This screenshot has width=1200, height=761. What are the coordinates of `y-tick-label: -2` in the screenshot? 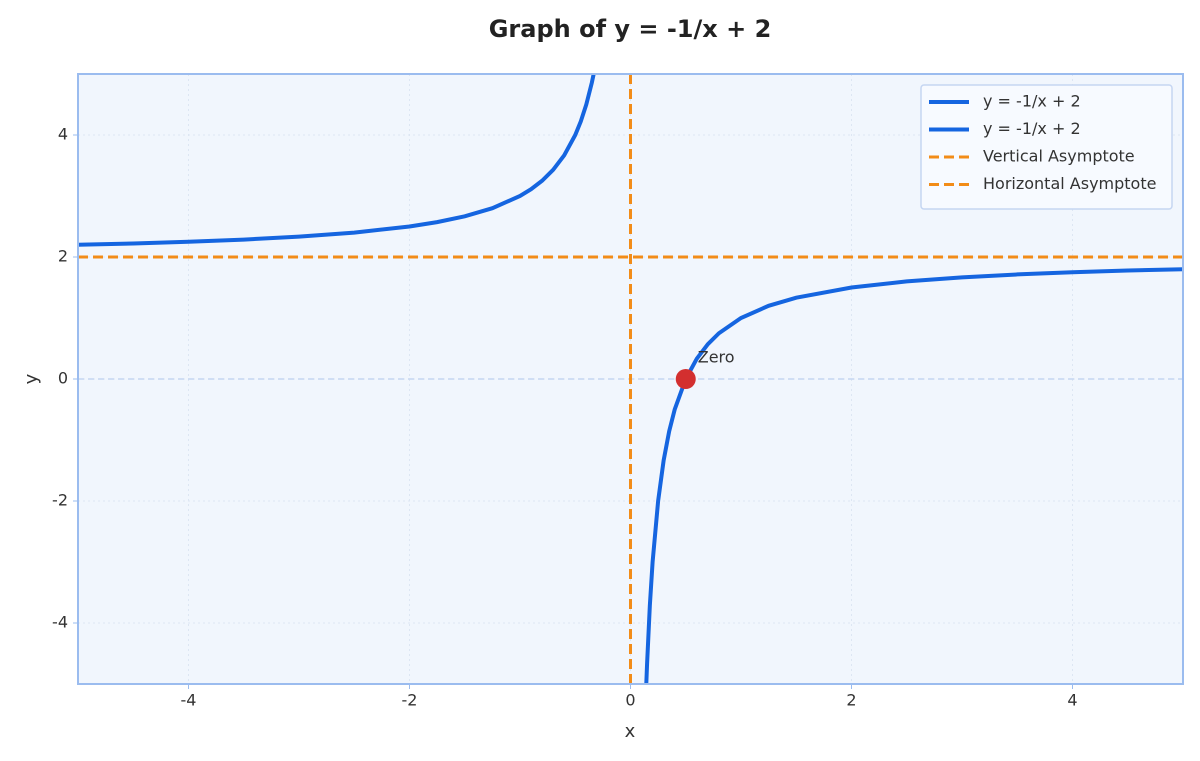 It's located at (60, 500).